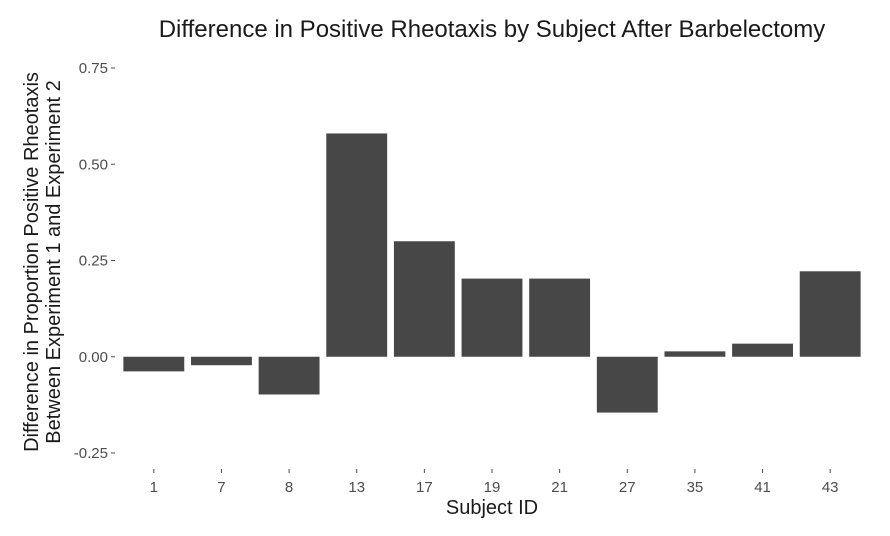 The height and width of the screenshot is (536, 890). I want to click on x-tick-label: 7, so click(221, 487).